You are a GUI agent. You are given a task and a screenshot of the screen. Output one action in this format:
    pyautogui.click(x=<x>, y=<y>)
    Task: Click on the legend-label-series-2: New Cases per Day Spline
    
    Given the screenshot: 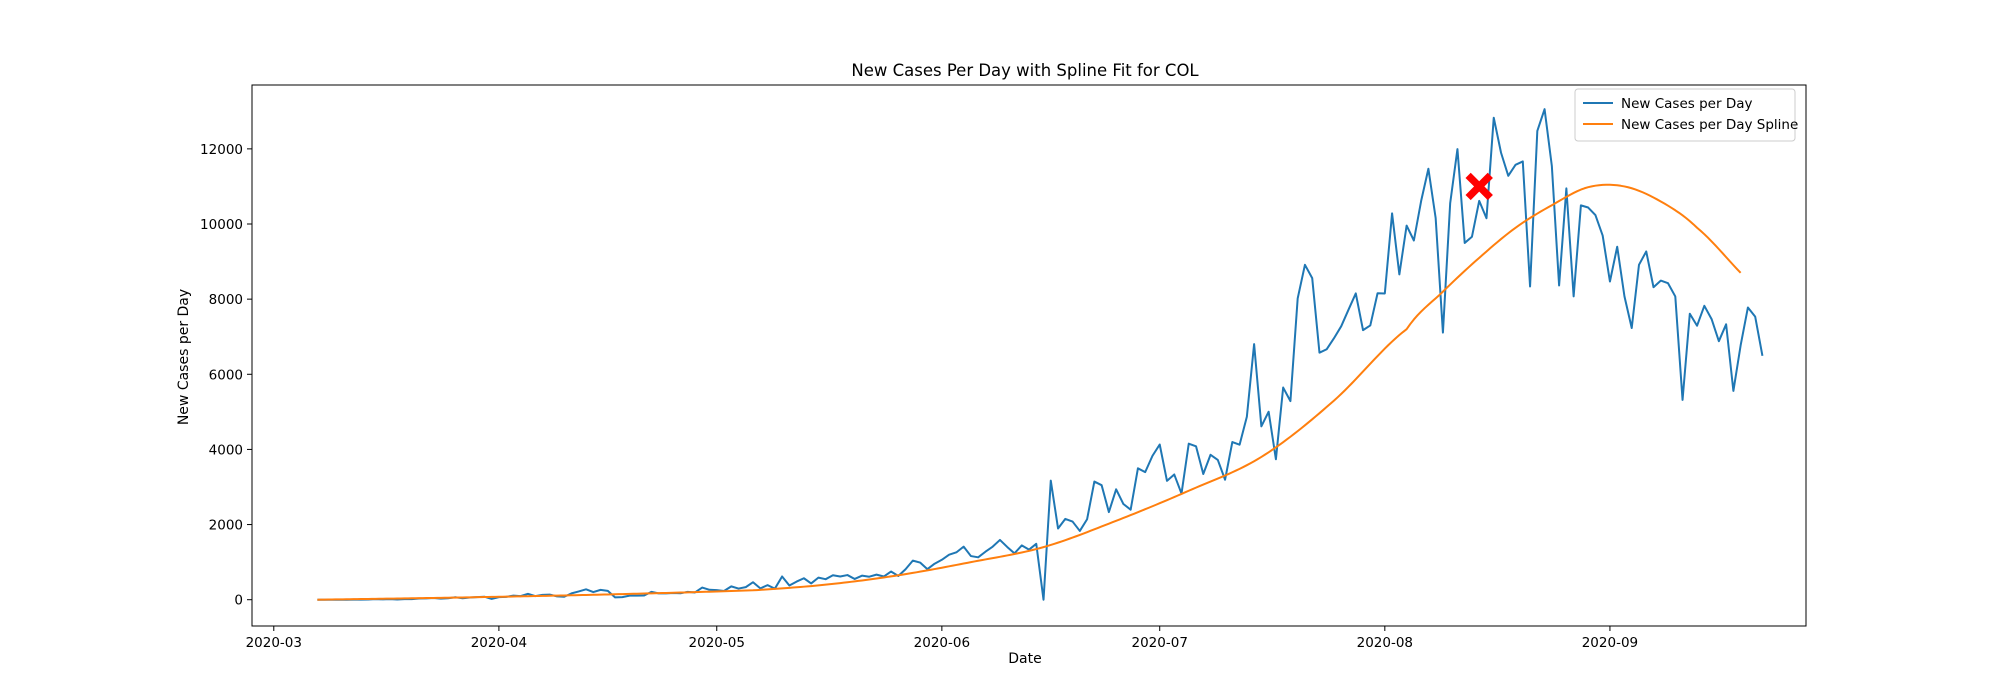 What is the action you would take?
    pyautogui.click(x=1709, y=125)
    